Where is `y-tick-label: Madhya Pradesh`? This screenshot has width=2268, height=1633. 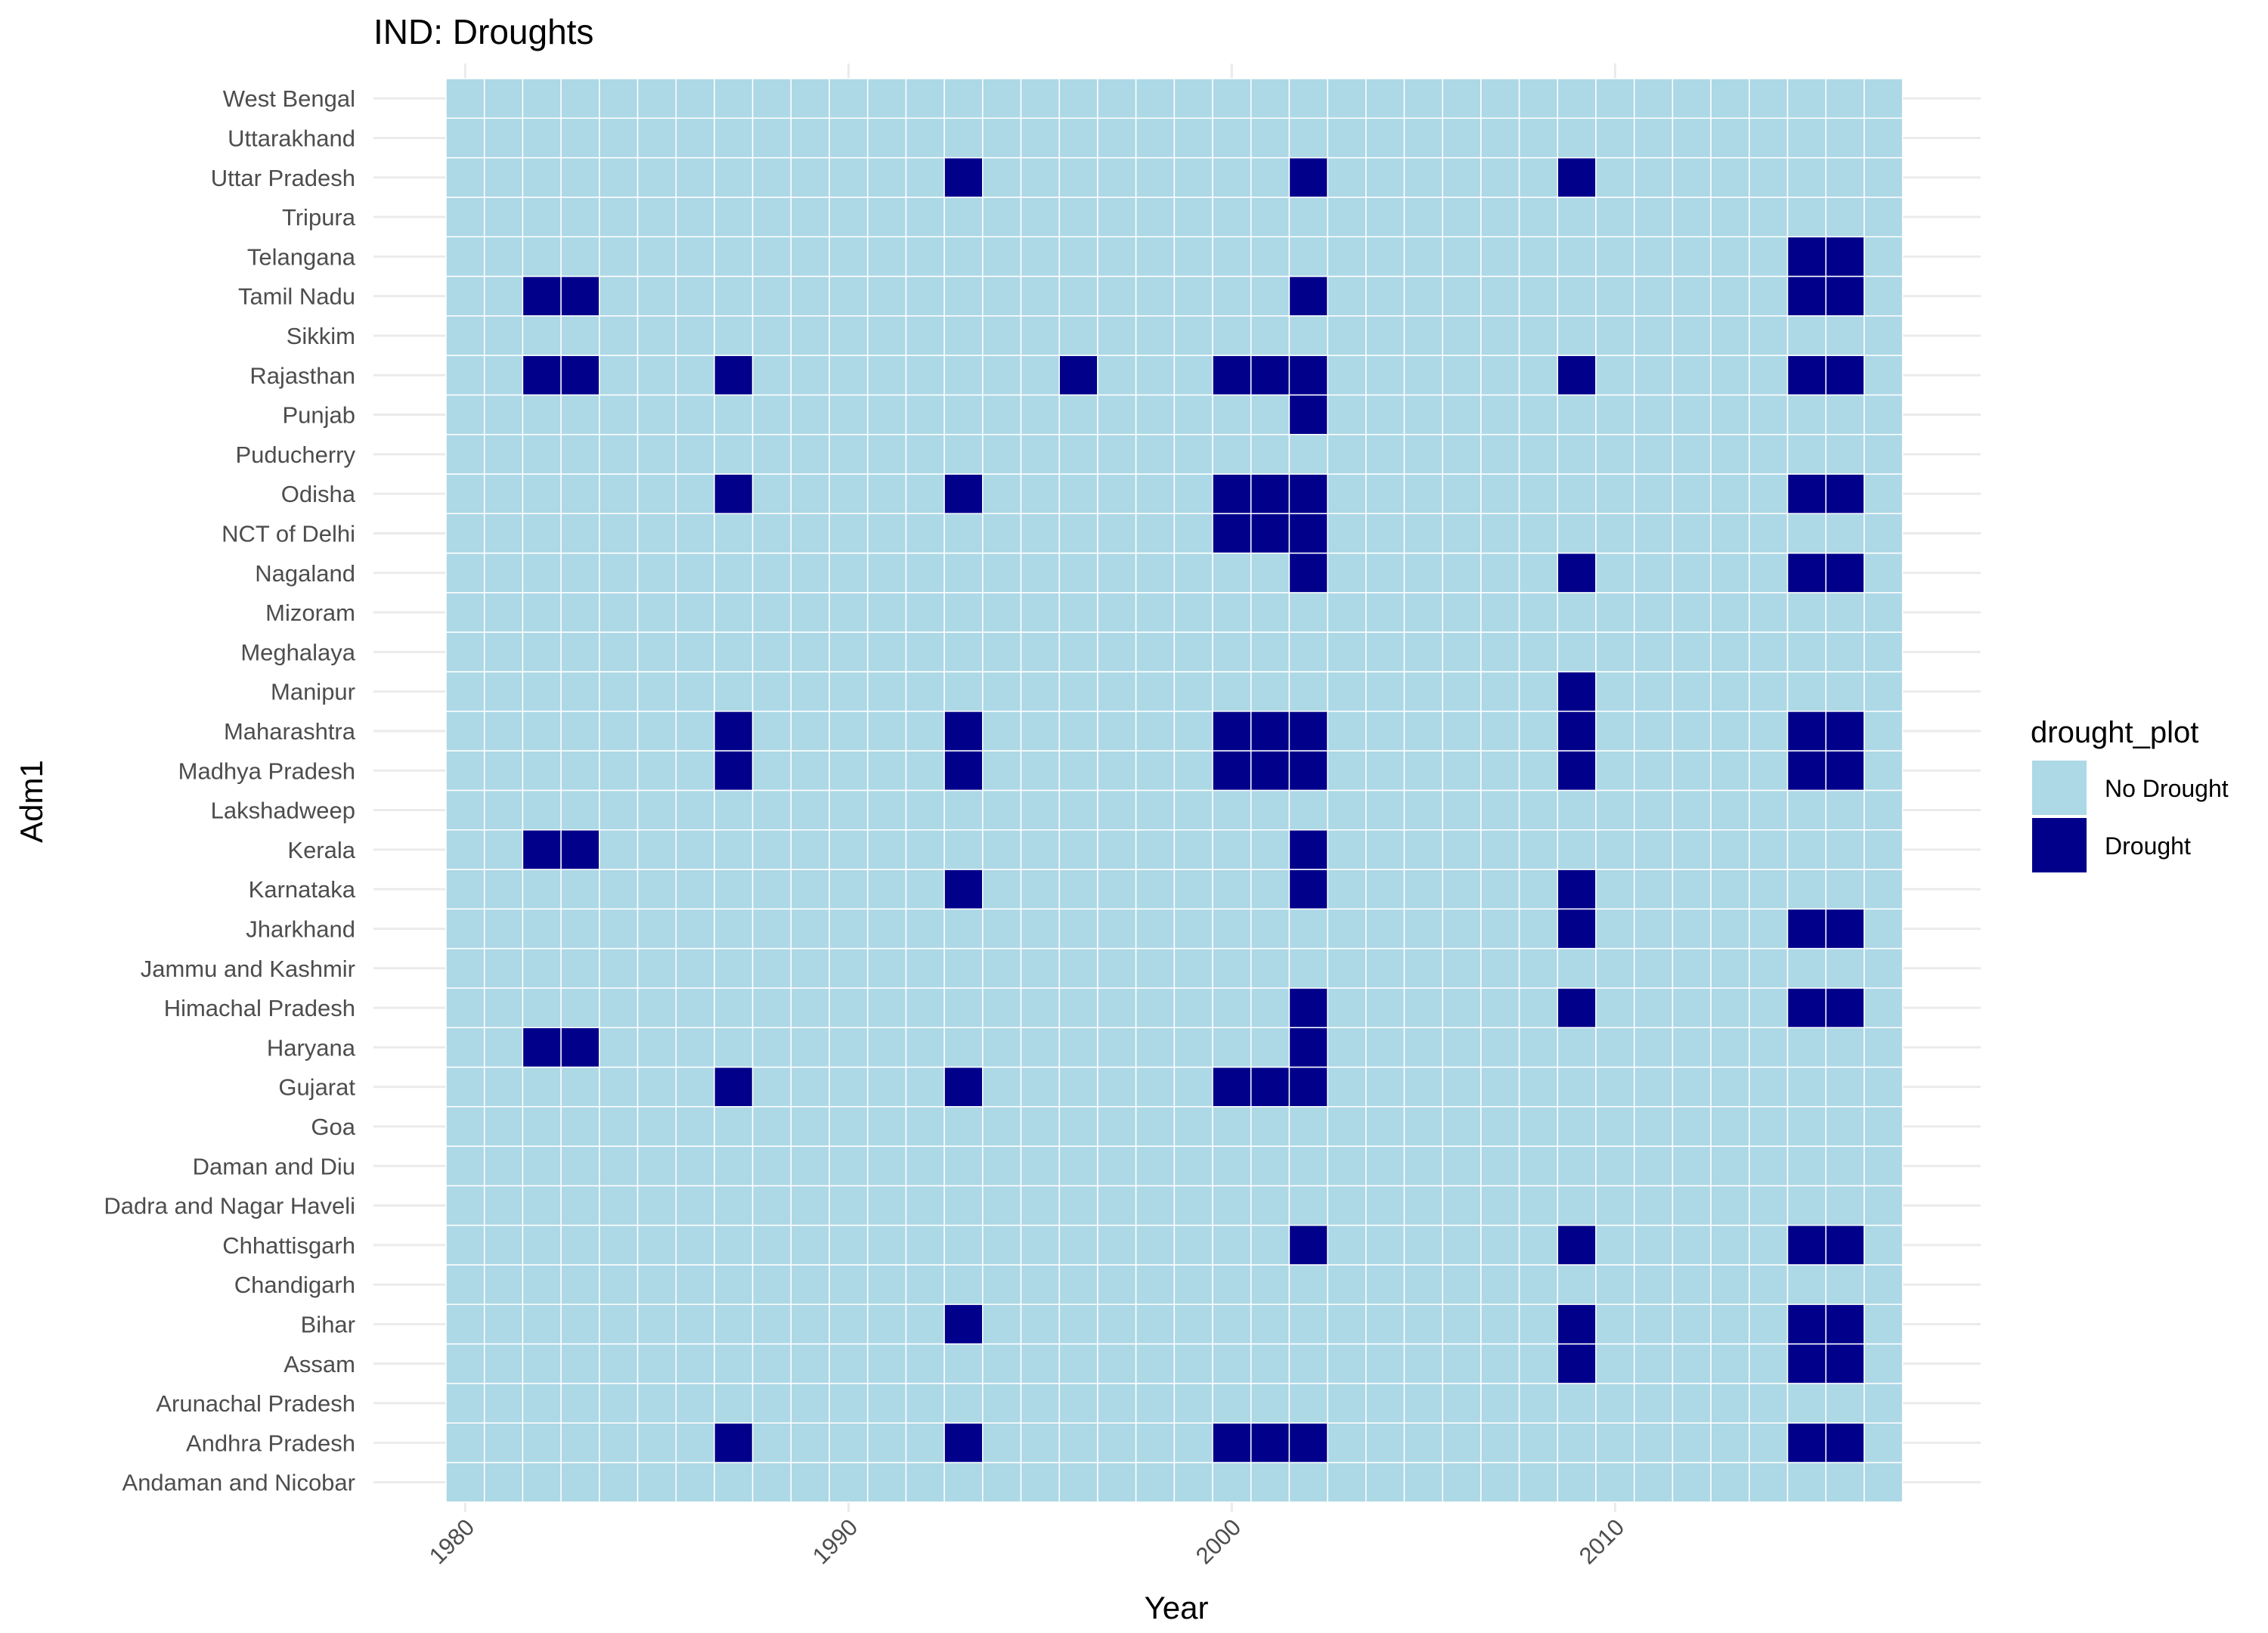 y-tick-label: Madhya Pradesh is located at coordinates (266, 771).